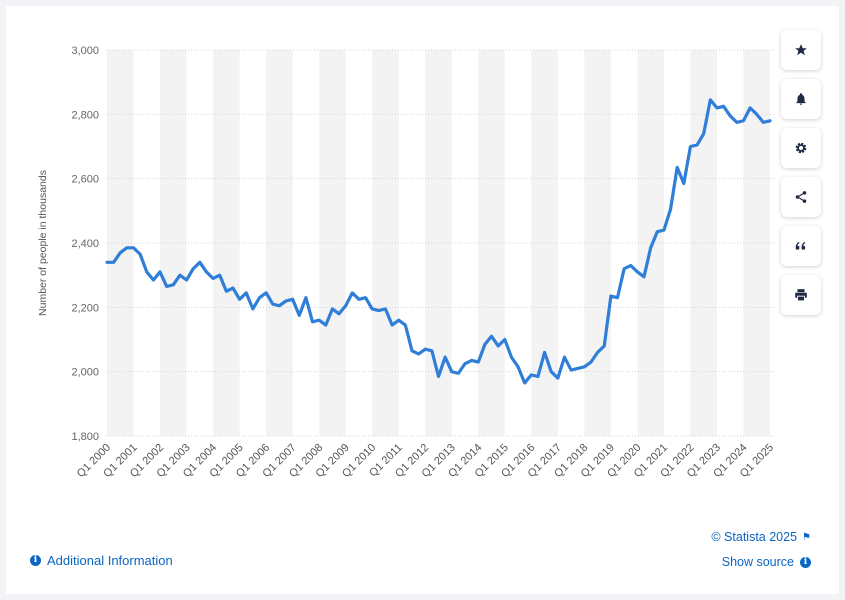 The width and height of the screenshot is (845, 600). Describe the element at coordinates (85, 373) in the screenshot. I see `y-tick-label: 2,000` at that location.